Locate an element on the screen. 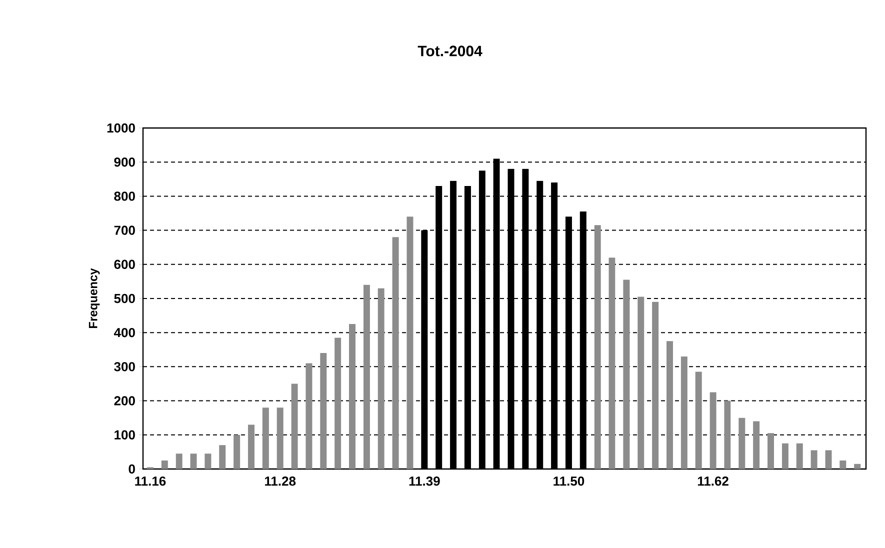  x-tick-label: 11.50 is located at coordinates (569, 481).